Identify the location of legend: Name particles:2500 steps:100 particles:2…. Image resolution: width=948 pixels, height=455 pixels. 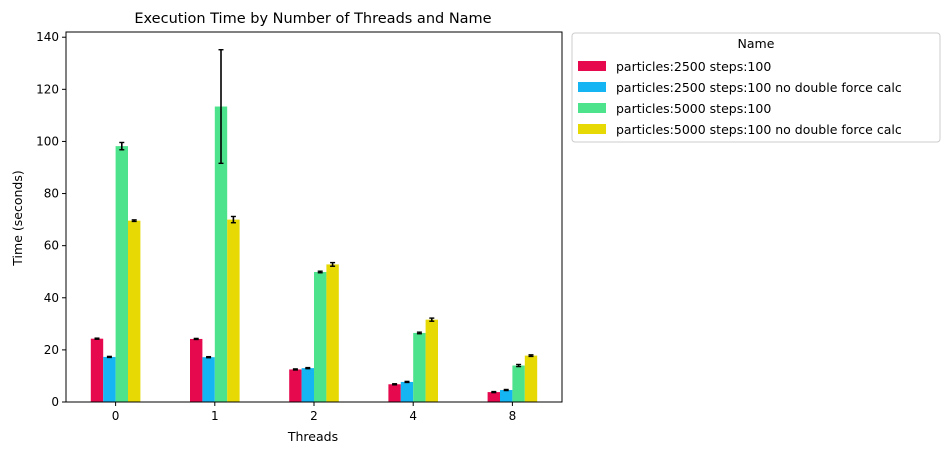
(756, 87).